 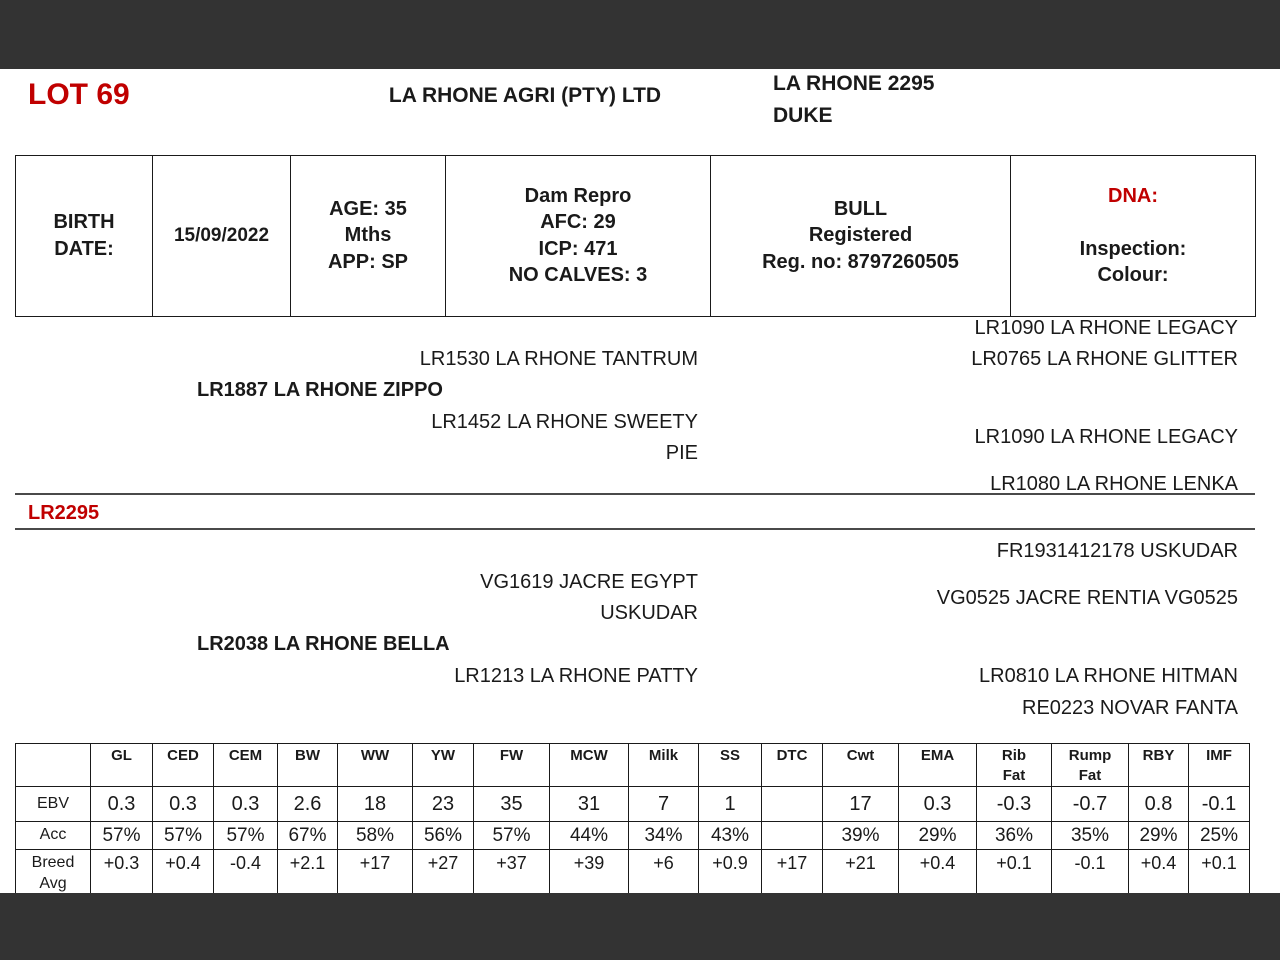 What do you see at coordinates (307, 835) in the screenshot?
I see `ebv-value-cell: 67%` at bounding box center [307, 835].